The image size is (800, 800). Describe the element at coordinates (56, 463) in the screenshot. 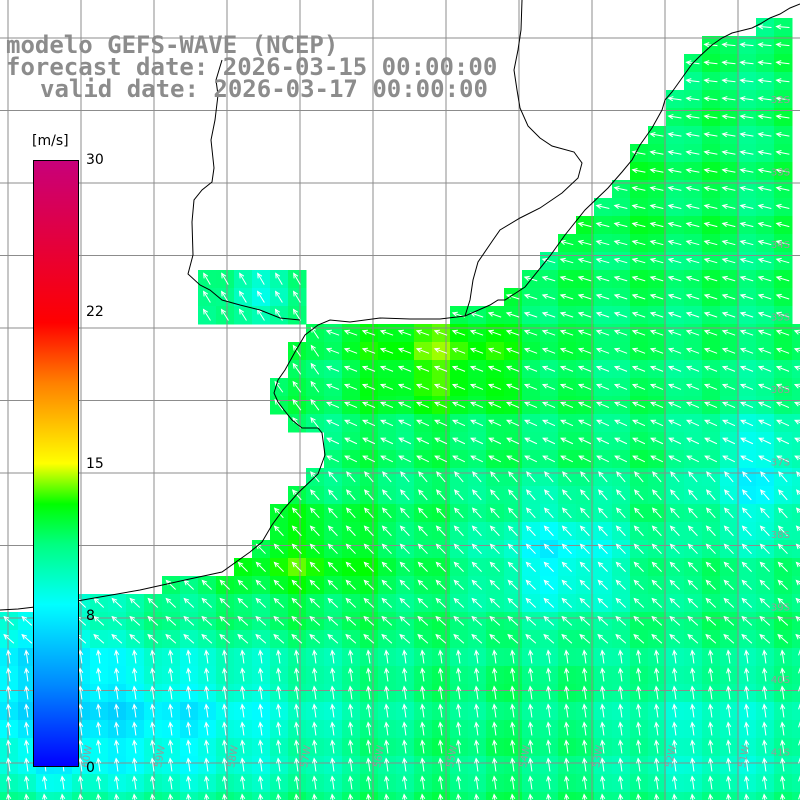

I see `colorbar` at that location.